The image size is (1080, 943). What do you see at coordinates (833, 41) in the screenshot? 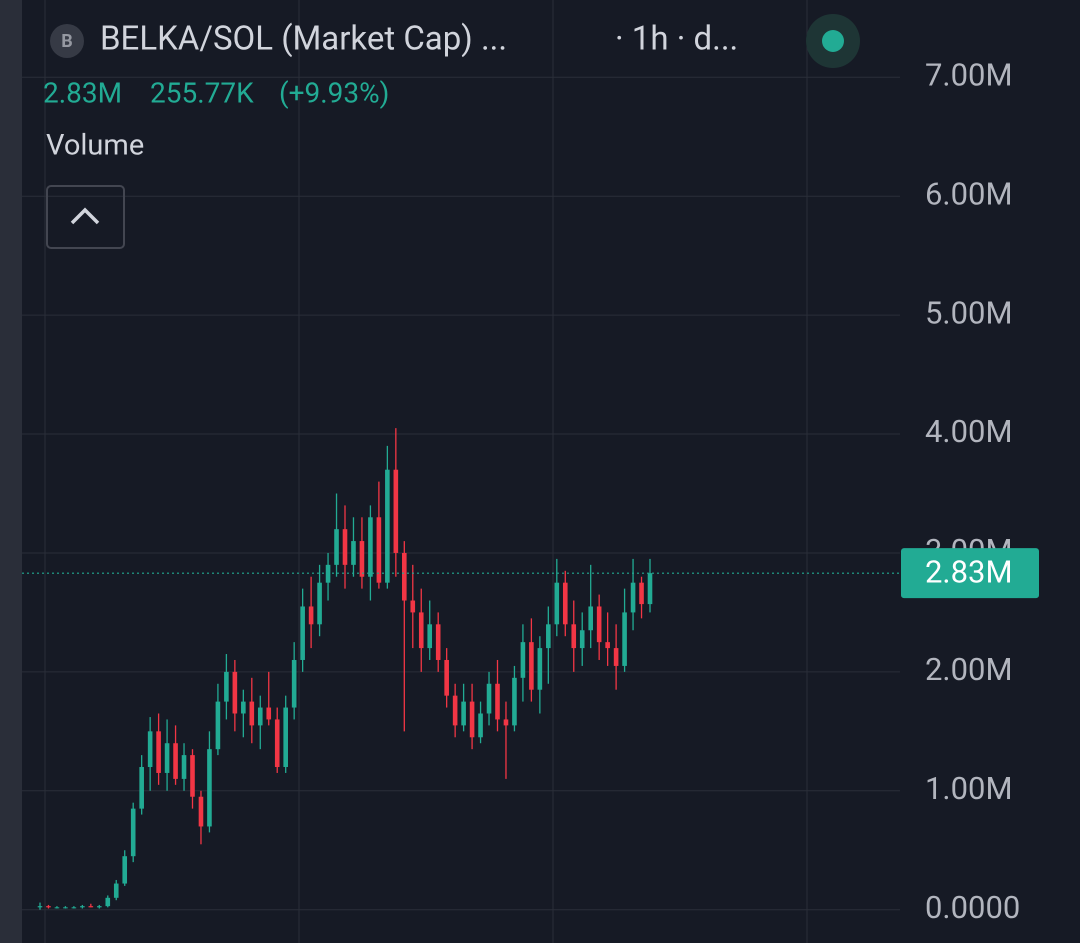
I see `status-dot` at bounding box center [833, 41].